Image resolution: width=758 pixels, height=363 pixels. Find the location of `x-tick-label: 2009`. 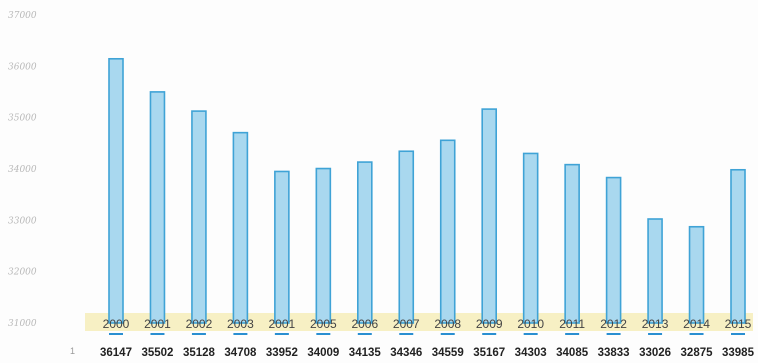

x-tick-label: 2009 is located at coordinates (489, 324).